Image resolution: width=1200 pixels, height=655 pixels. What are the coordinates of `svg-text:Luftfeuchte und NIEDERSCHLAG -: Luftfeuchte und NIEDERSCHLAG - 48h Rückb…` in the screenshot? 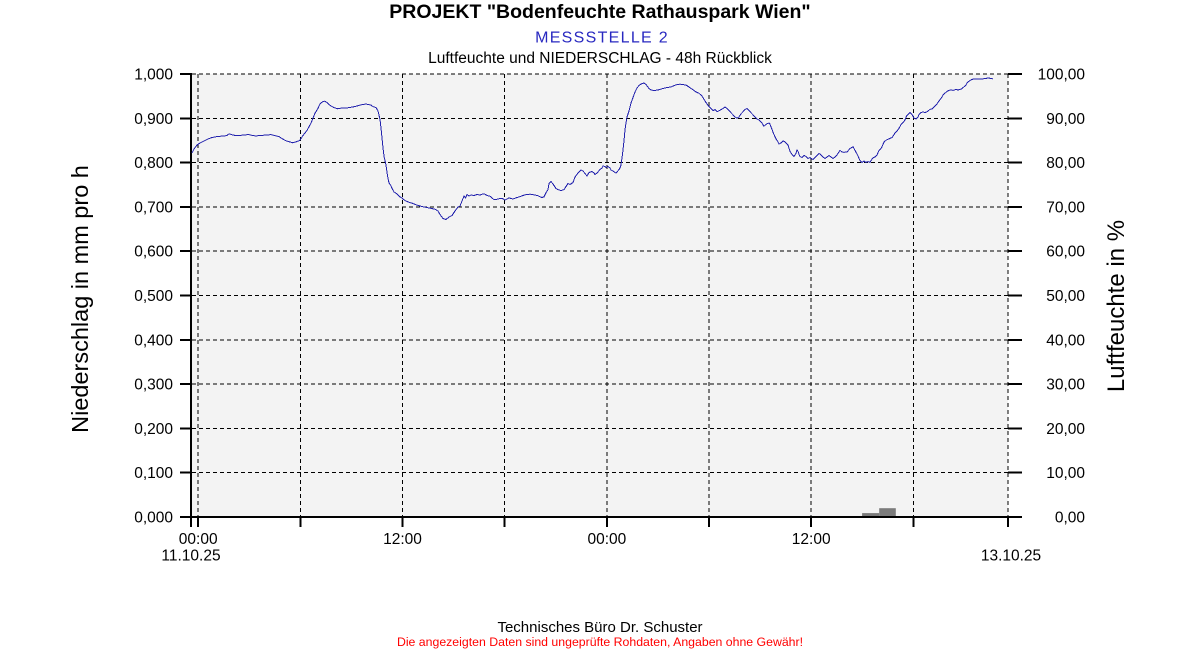 It's located at (600, 58).